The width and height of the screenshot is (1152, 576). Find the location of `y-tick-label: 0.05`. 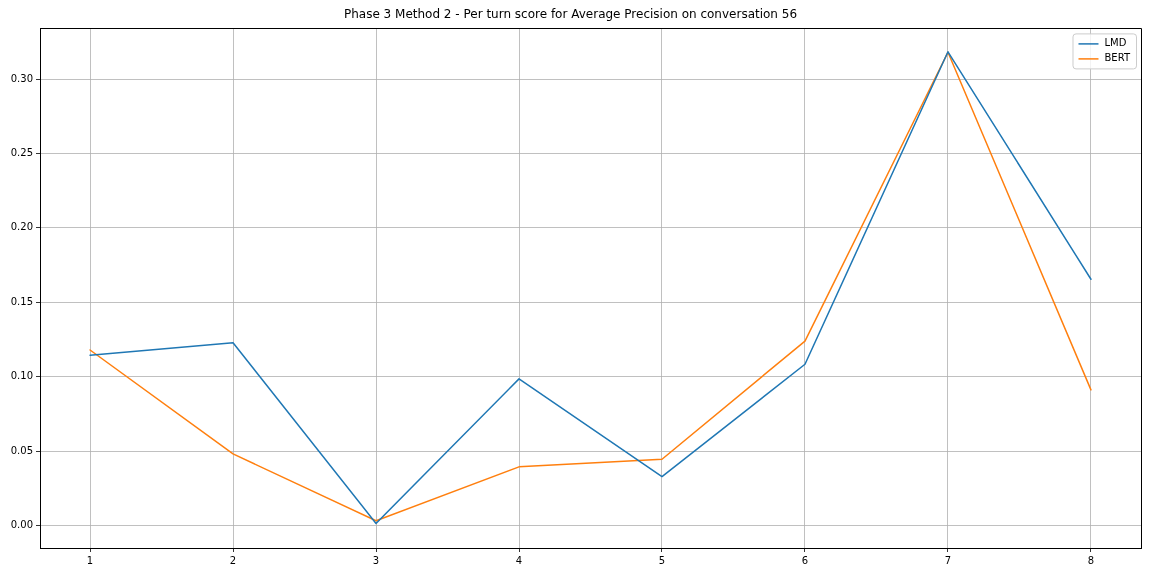

y-tick-label: 0.05 is located at coordinates (21, 450).